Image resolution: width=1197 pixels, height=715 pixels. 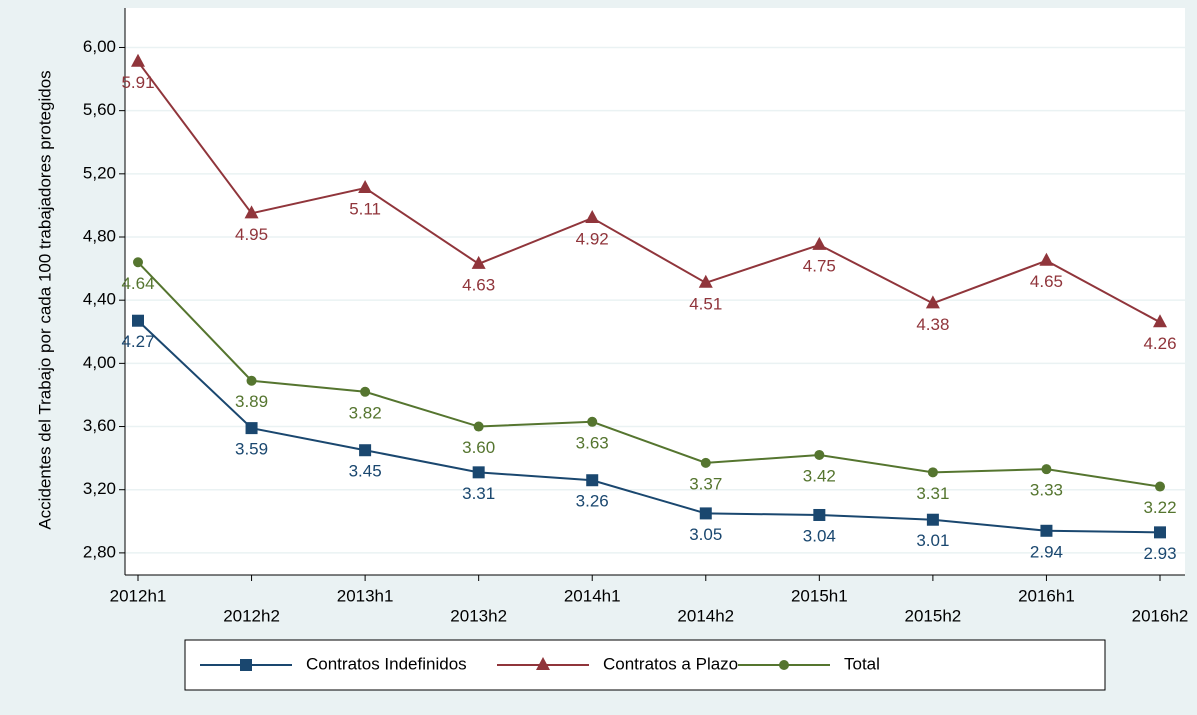 What do you see at coordinates (1159, 343) in the screenshot?
I see `data-label: 4.26` at bounding box center [1159, 343].